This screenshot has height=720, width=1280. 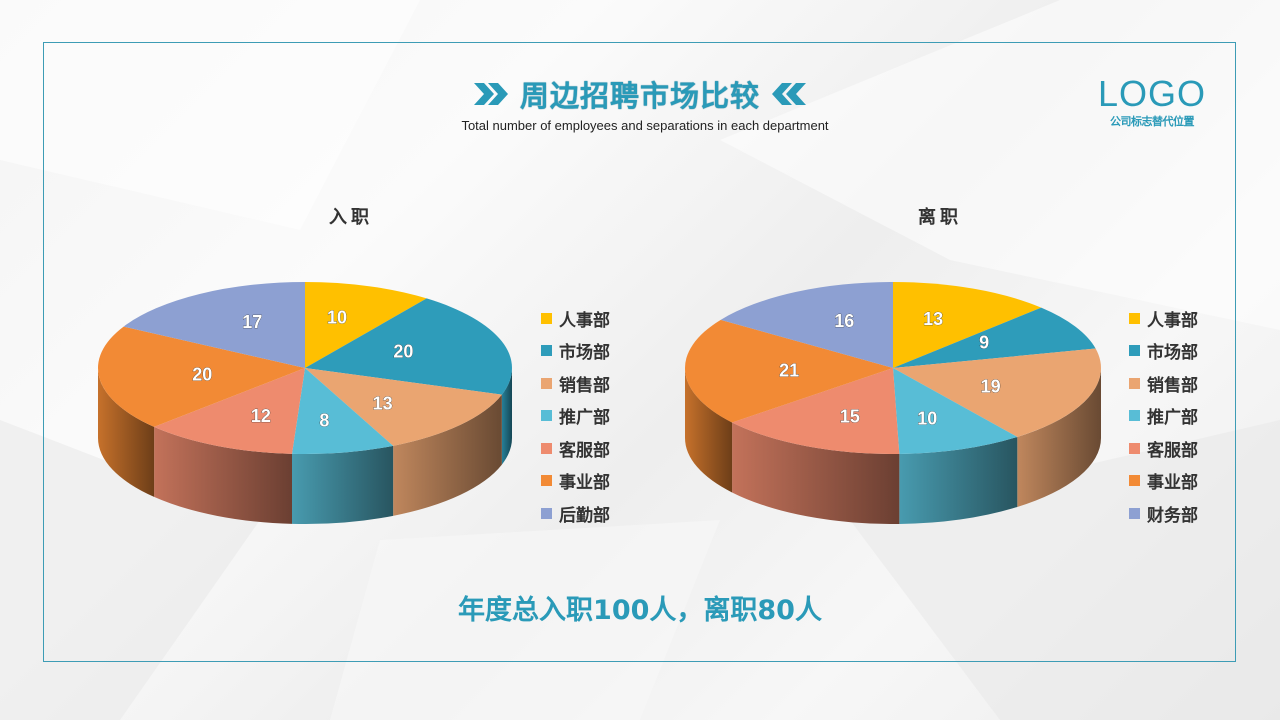 What do you see at coordinates (940, 217) in the screenshot?
I see `chart-title-leave: 离职` at bounding box center [940, 217].